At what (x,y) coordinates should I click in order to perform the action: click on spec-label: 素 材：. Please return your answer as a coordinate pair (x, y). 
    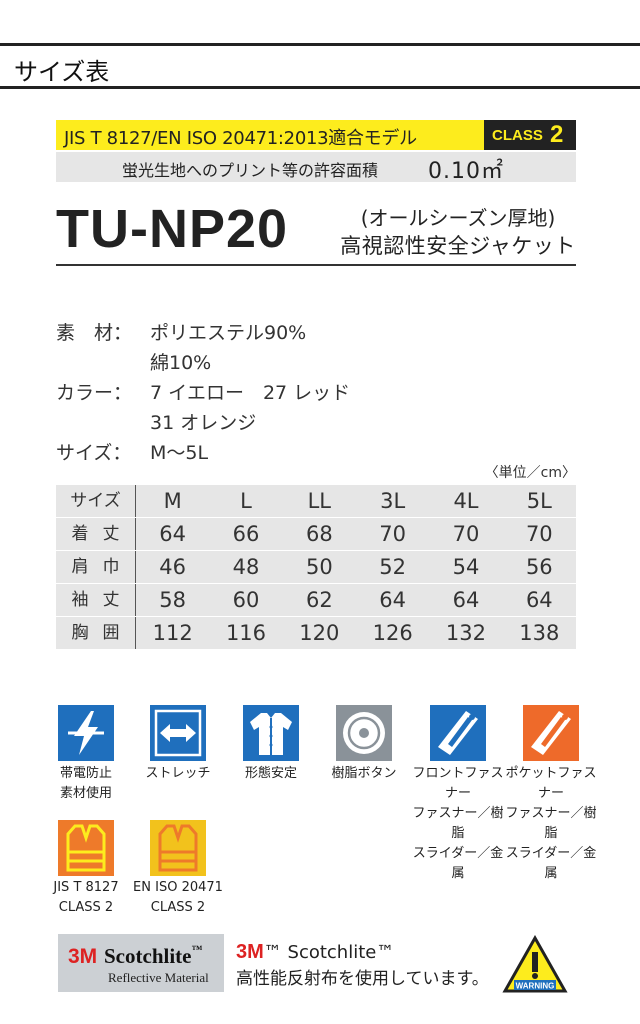
    Looking at the image, I should click on (94, 333).